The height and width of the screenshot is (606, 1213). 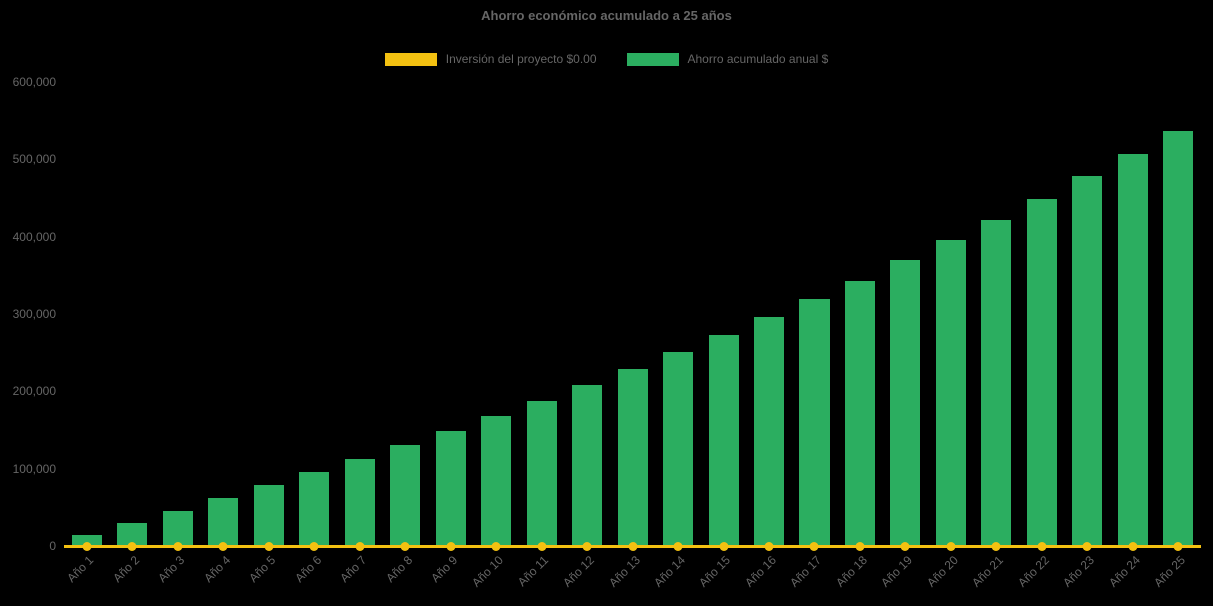 I want to click on x-axis-label: Año 5, so click(x=262, y=569).